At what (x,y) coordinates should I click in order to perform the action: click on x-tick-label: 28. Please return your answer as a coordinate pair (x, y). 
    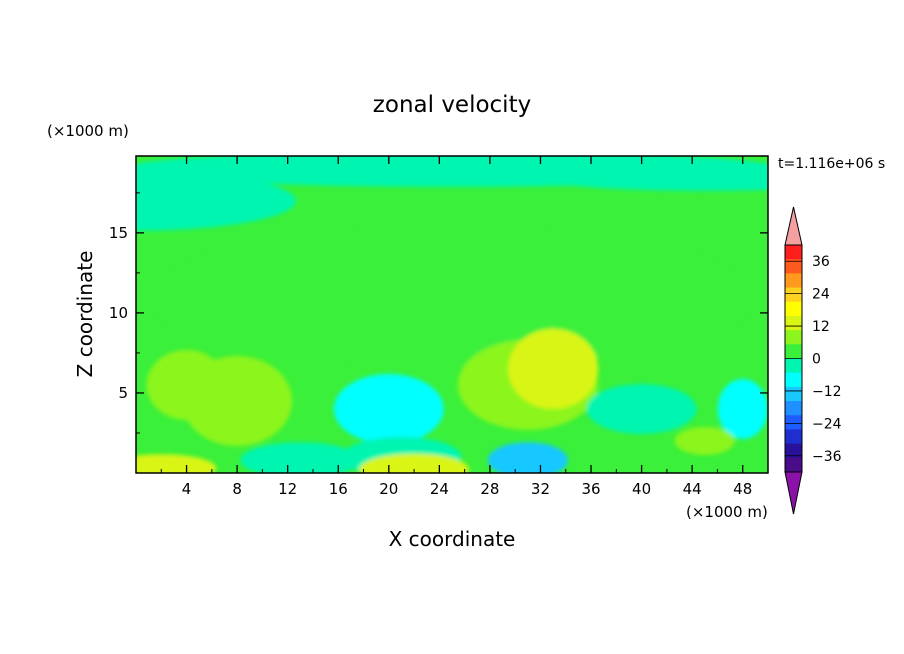
    Looking at the image, I should click on (489, 489).